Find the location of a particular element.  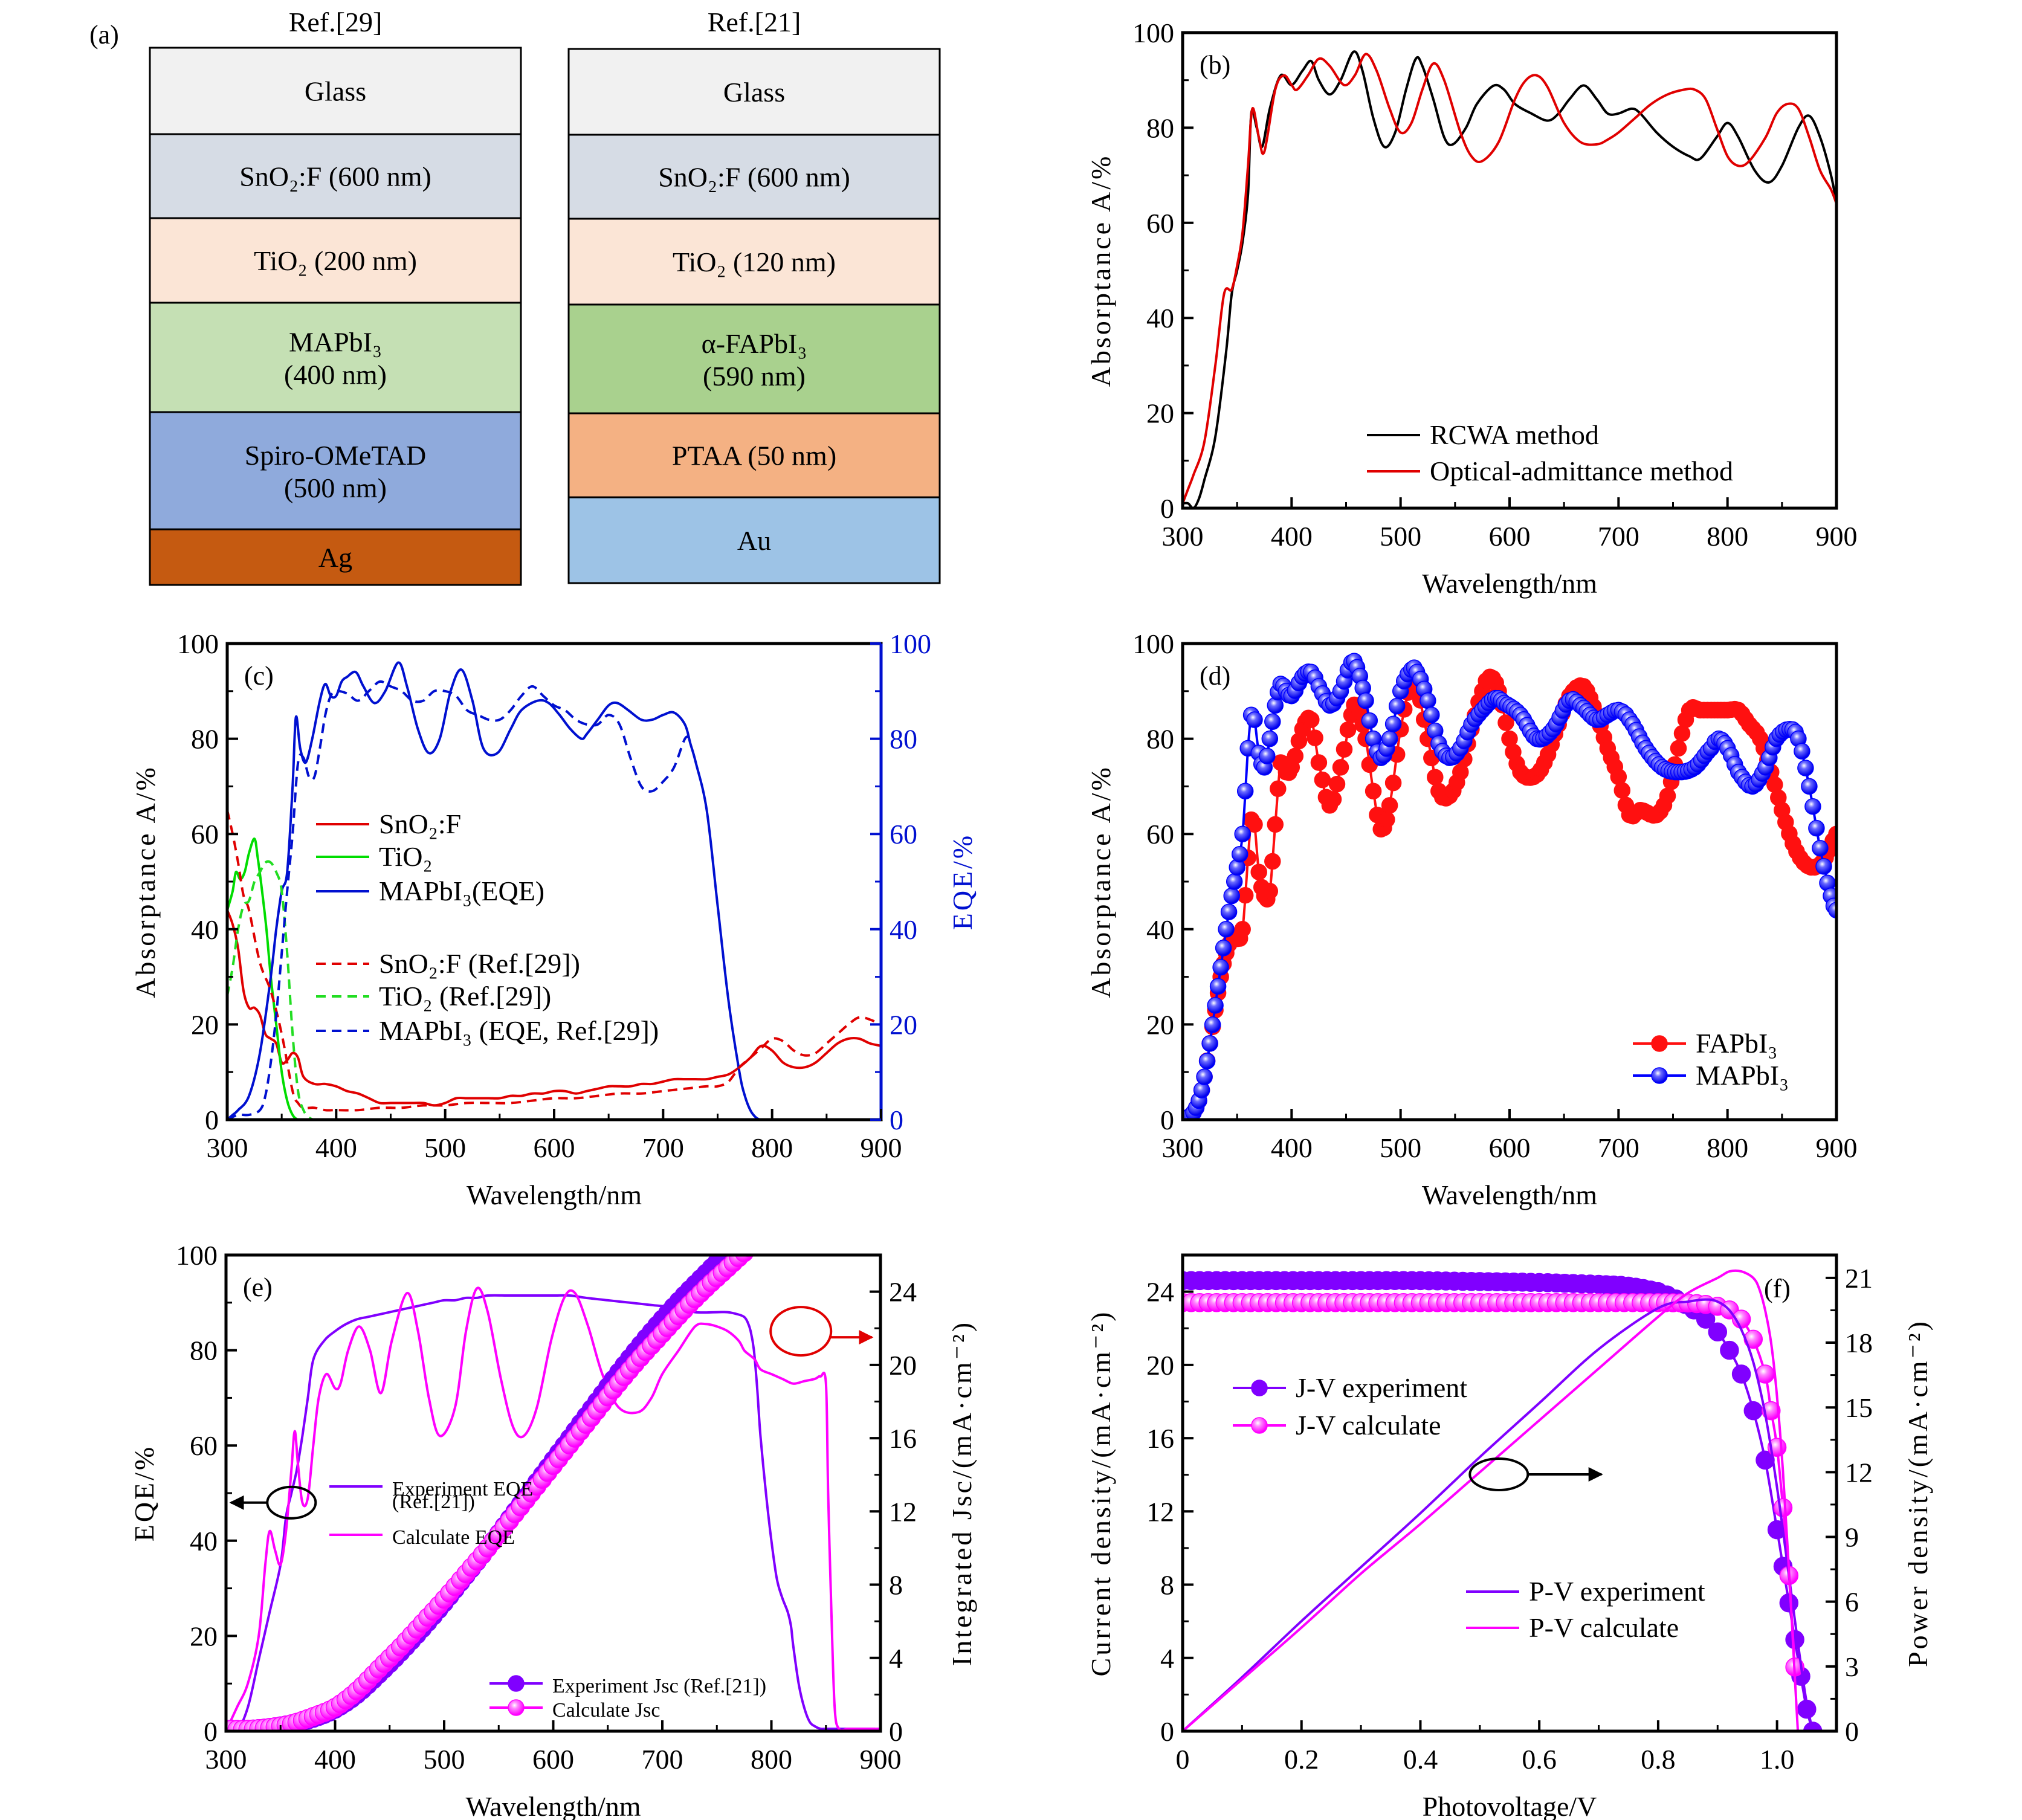

layer: Spiro-OMeTAD(500 nm) is located at coordinates (336, 471).